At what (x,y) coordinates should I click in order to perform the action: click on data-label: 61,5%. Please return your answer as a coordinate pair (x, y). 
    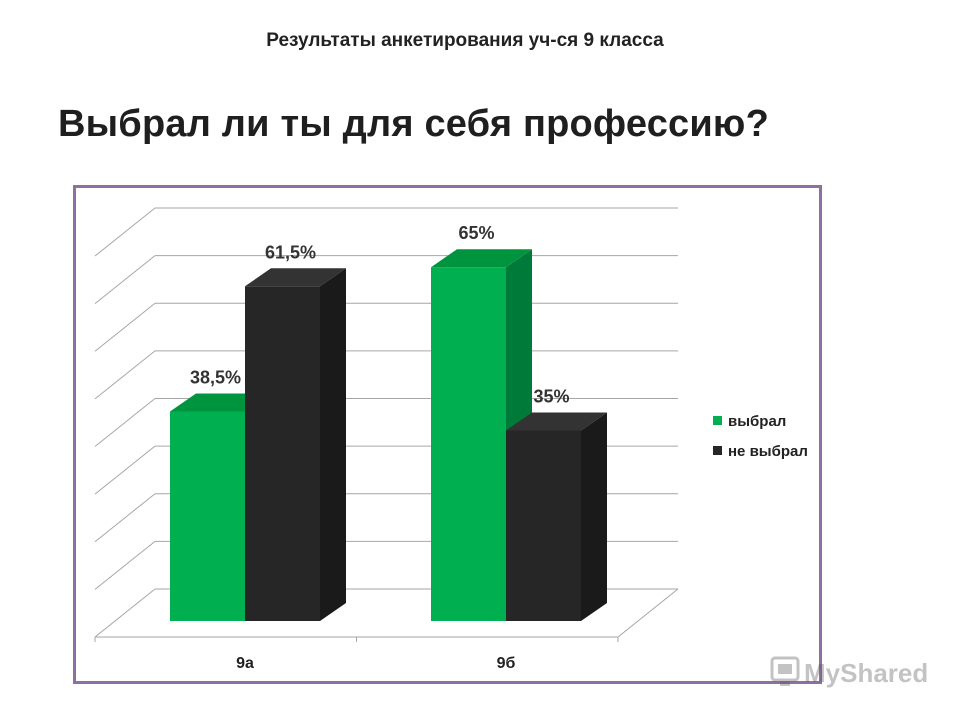
    Looking at the image, I should click on (290, 252).